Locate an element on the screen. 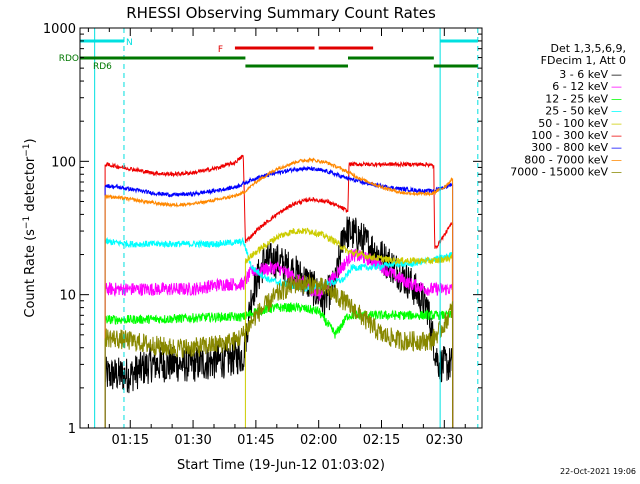  x-tick-label-3: 02:00 is located at coordinates (318, 440).